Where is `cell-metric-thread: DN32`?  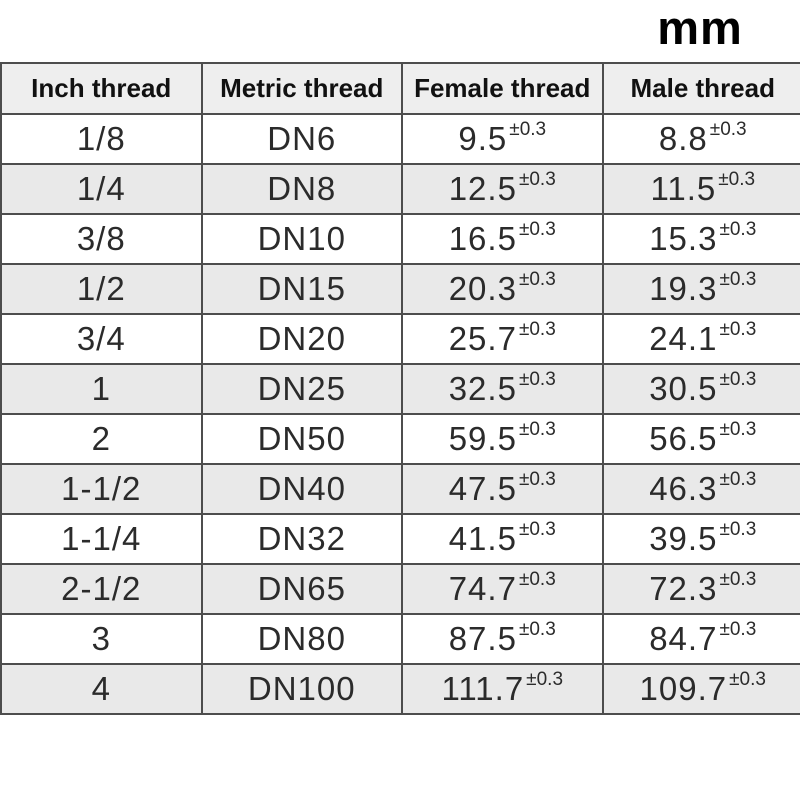 cell-metric-thread: DN32 is located at coordinates (301, 539).